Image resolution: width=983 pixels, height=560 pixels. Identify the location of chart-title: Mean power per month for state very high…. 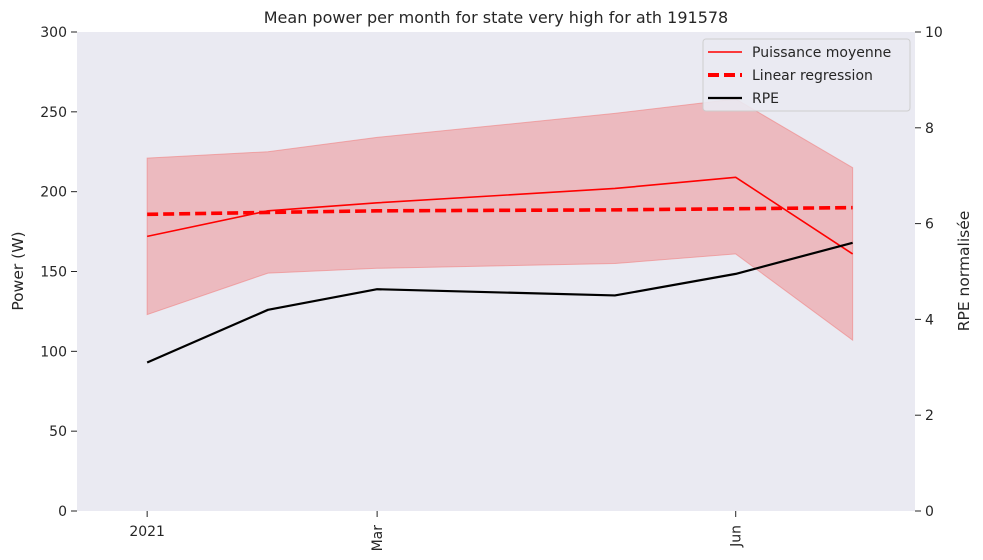
(496, 17).